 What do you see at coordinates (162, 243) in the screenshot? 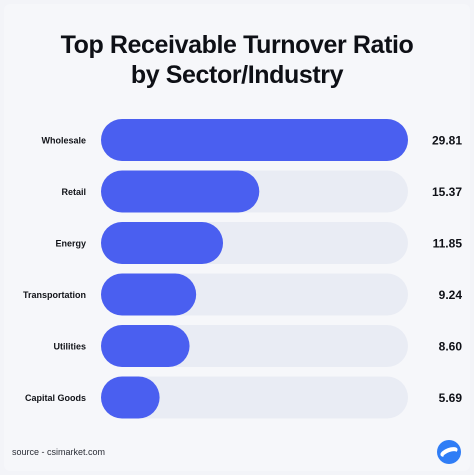
I see `bar-energy` at bounding box center [162, 243].